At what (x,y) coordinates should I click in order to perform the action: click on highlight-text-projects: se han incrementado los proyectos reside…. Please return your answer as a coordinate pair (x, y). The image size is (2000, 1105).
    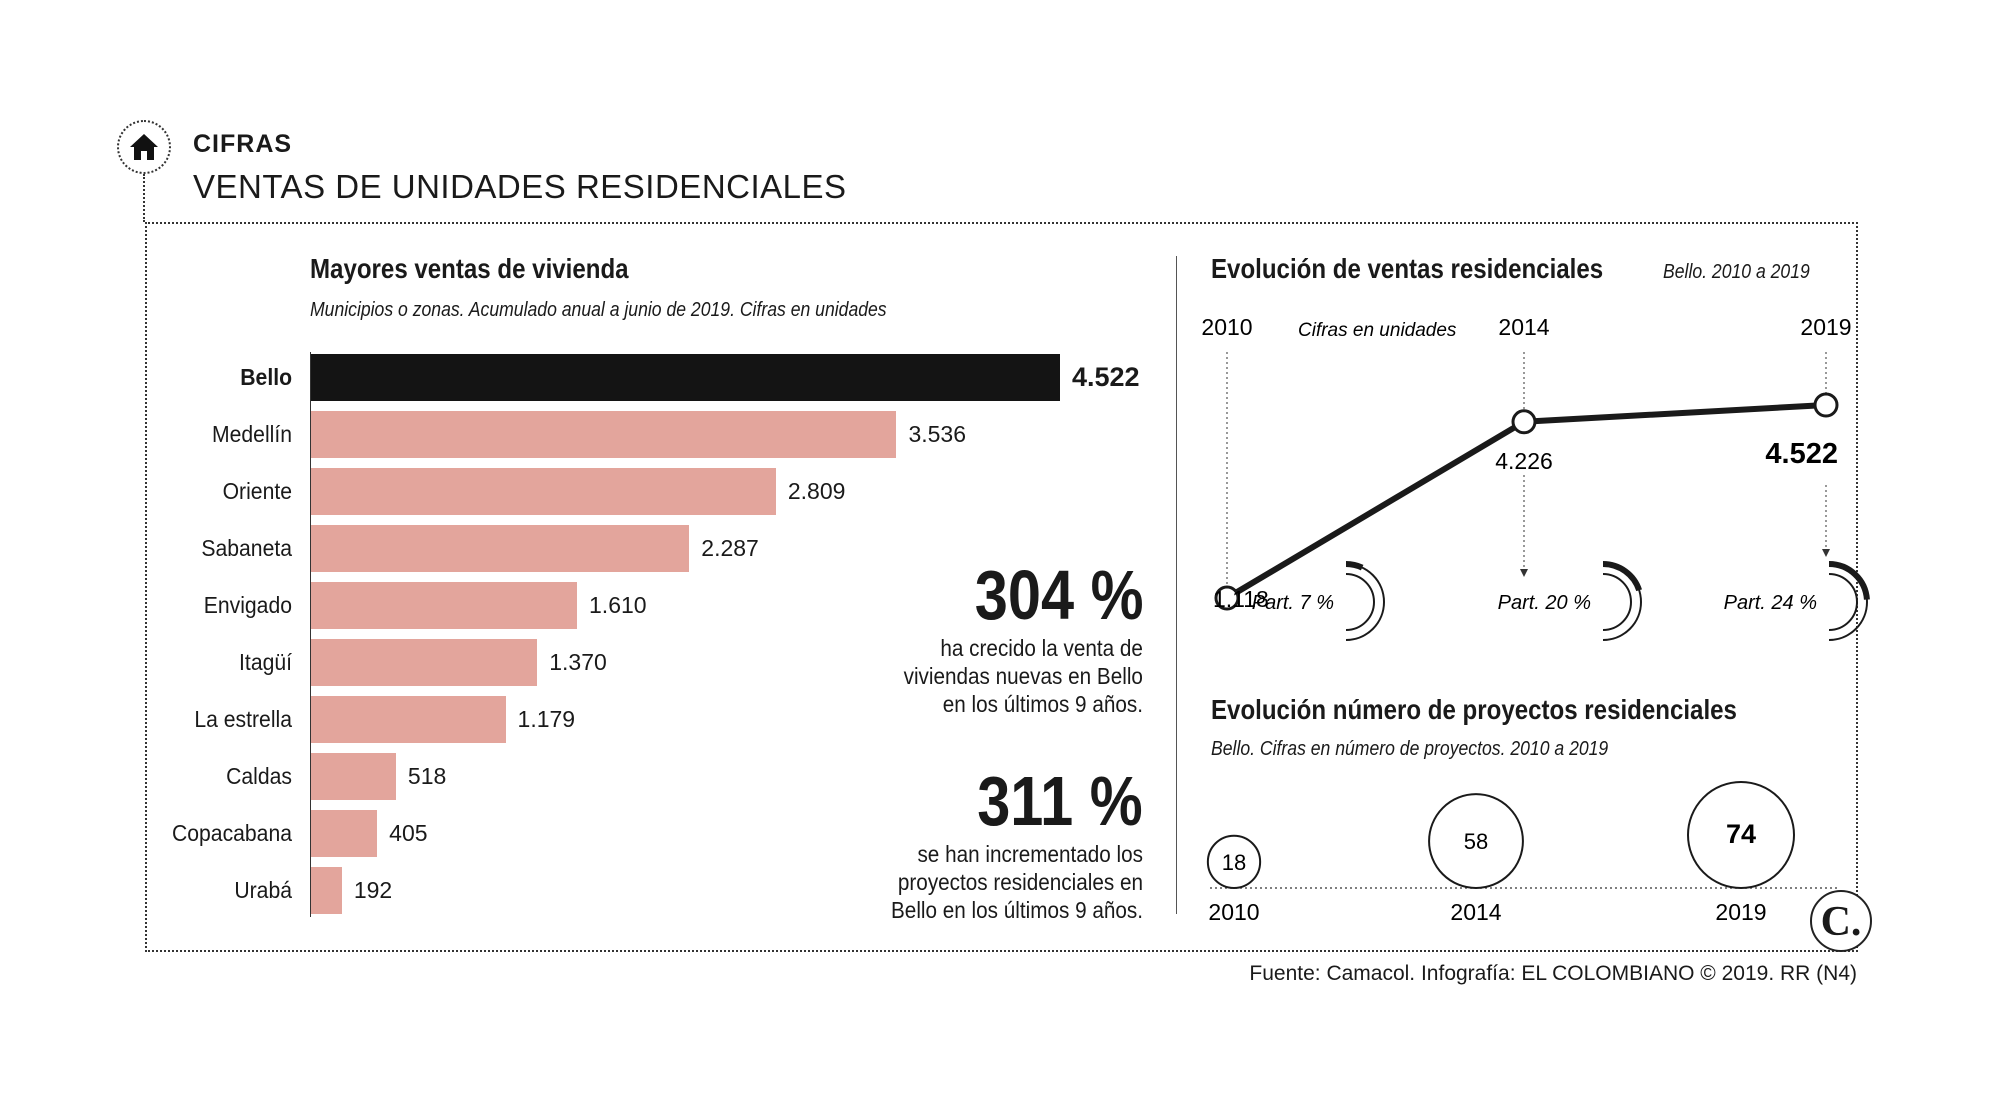
    Looking at the image, I should click on (1017, 882).